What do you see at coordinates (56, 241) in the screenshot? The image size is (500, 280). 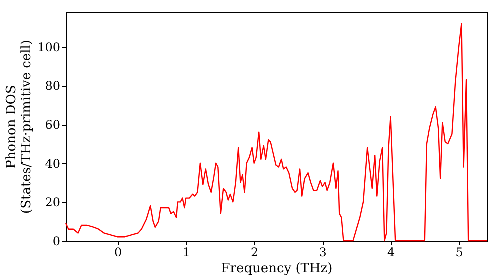 I see `y-tick-label: 0` at bounding box center [56, 241].